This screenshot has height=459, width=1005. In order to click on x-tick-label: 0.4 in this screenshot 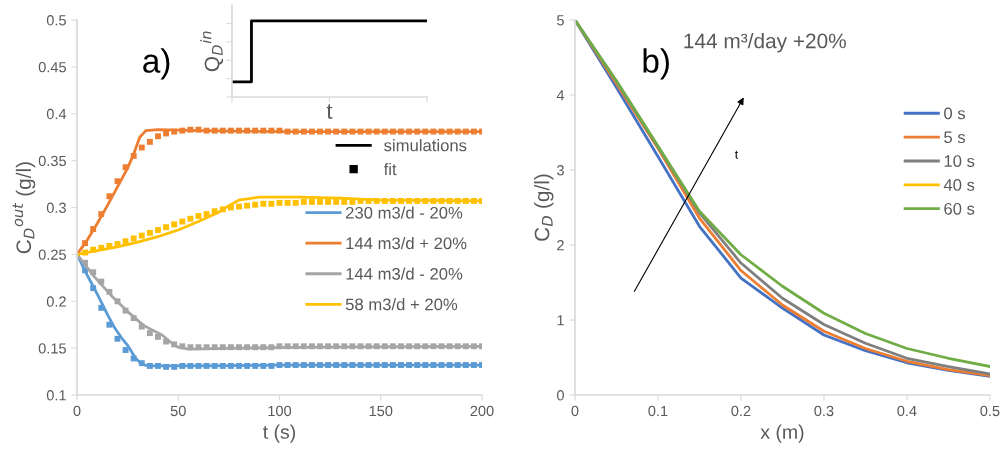, I will do `click(907, 411)`.